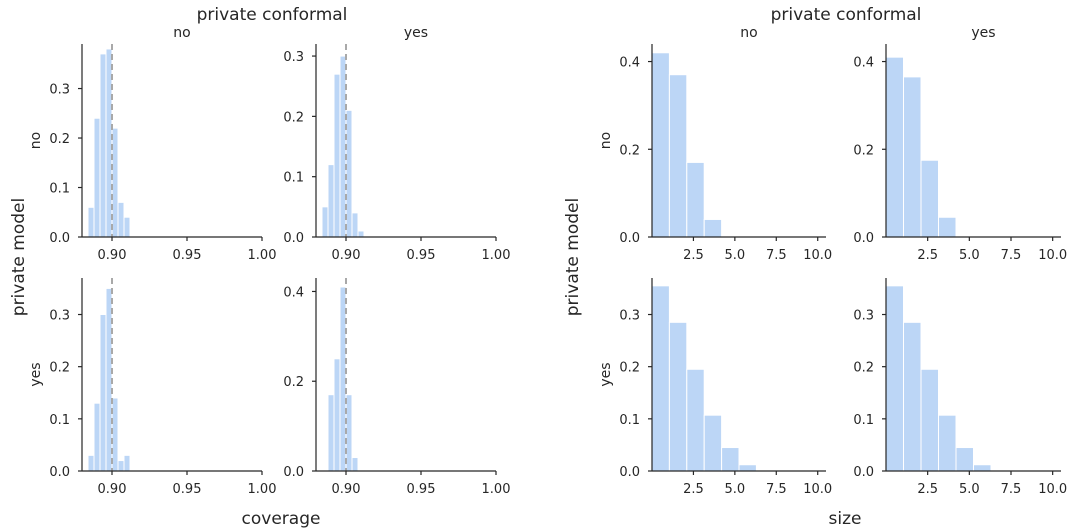 Image resolution: width=1071 pixels, height=529 pixels. I want to click on figure-2-panel-yes-no-x-tick-10.0: 10.0, so click(817, 489).